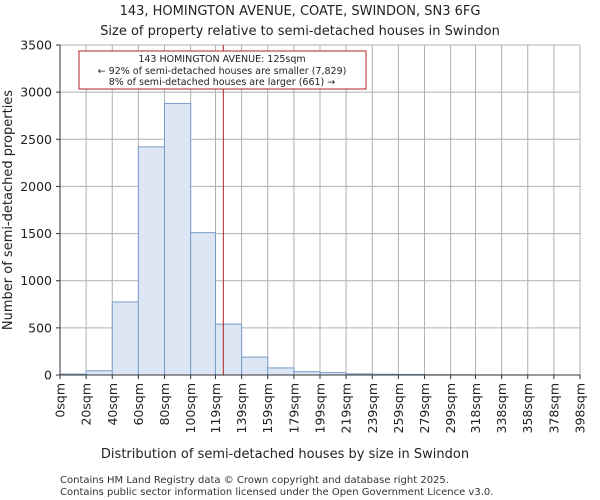 This screenshot has width=600, height=500. What do you see at coordinates (190, 408) in the screenshot?
I see `x-tick-label: 100sqm` at bounding box center [190, 408].